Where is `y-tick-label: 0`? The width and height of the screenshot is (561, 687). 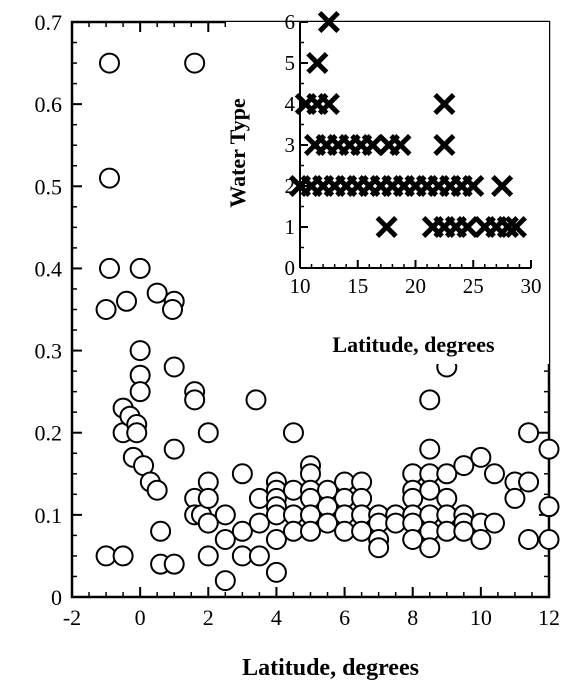 y-tick-label: 0 is located at coordinates (56, 597).